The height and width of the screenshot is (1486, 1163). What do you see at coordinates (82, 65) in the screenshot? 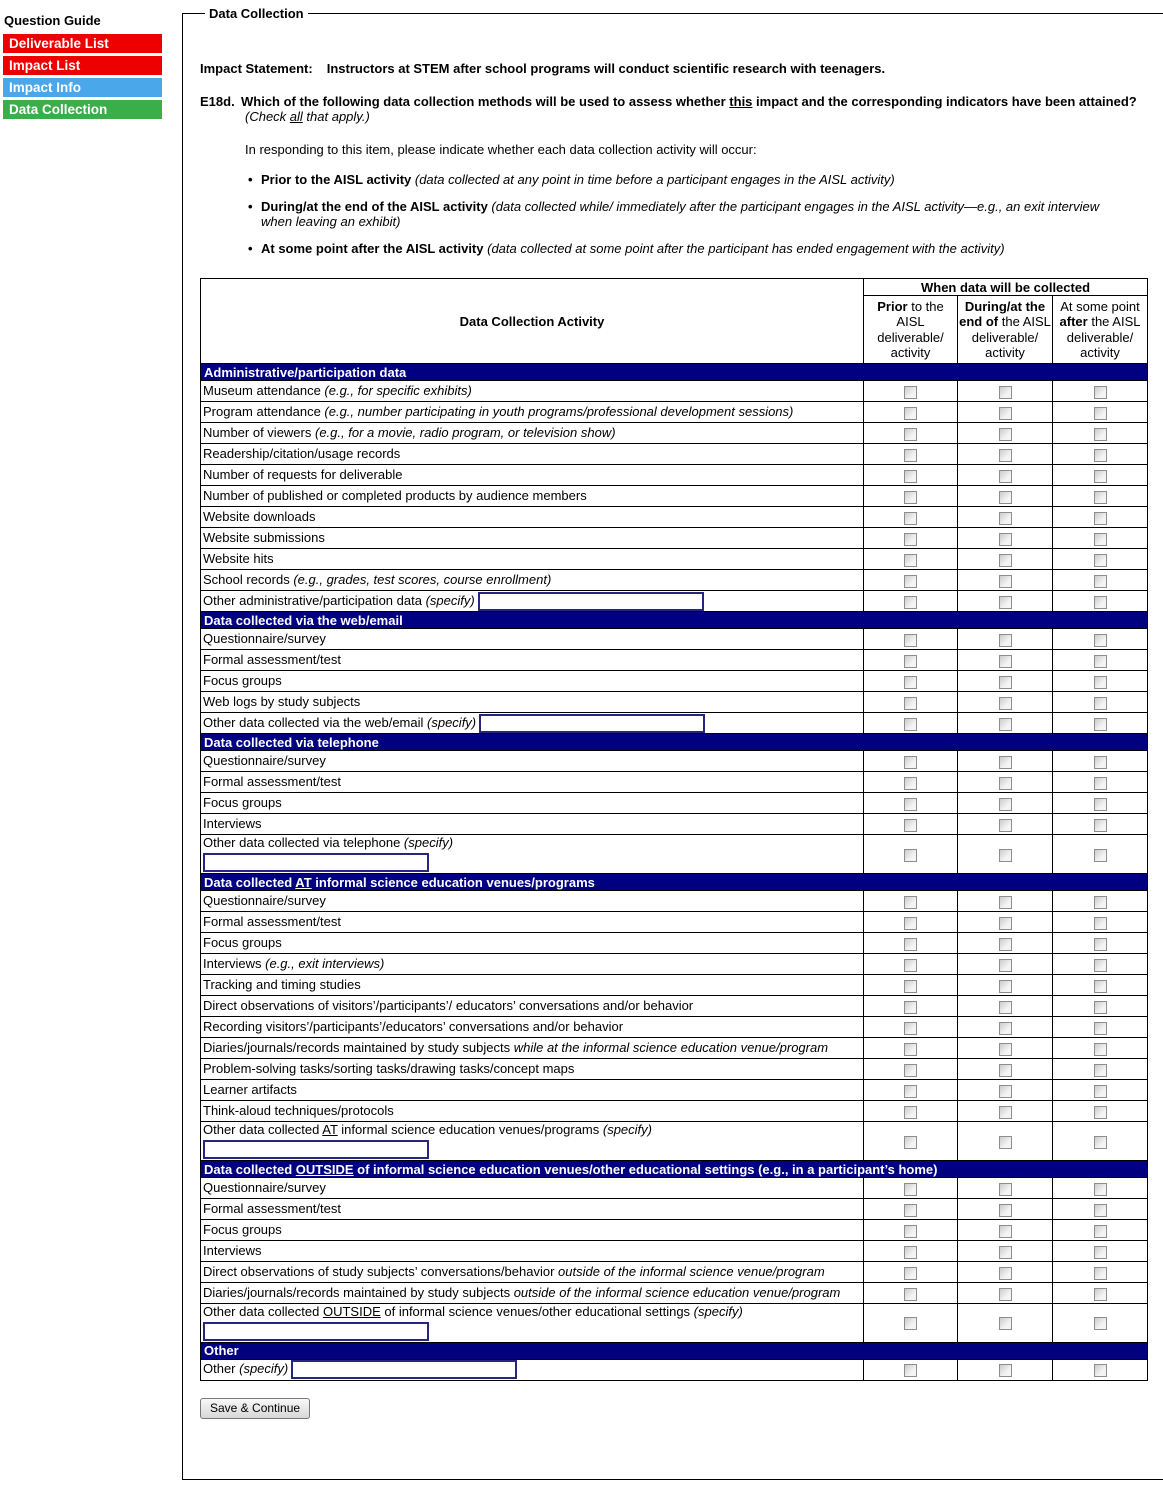
I see `sidebar-item-impact-list: Impact List` at bounding box center [82, 65].